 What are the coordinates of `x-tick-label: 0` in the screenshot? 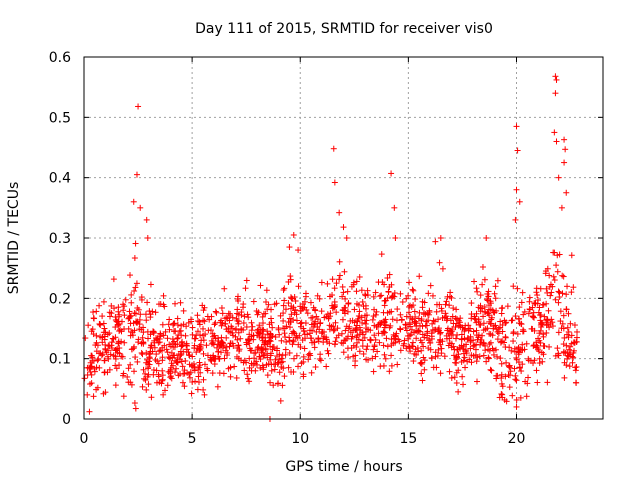 It's located at (84, 439).